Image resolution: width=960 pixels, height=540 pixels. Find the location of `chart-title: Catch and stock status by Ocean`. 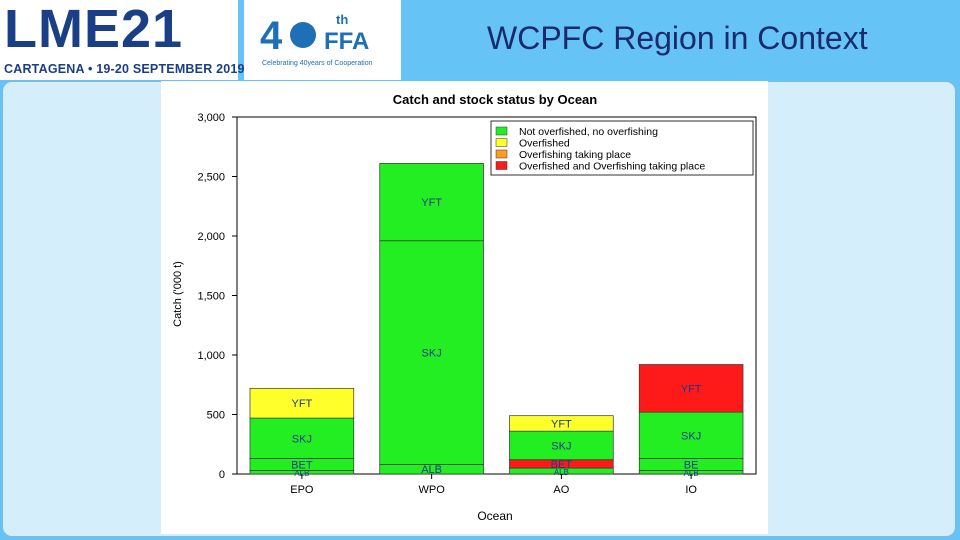

chart-title: Catch and stock status by Ocean is located at coordinates (495, 99).